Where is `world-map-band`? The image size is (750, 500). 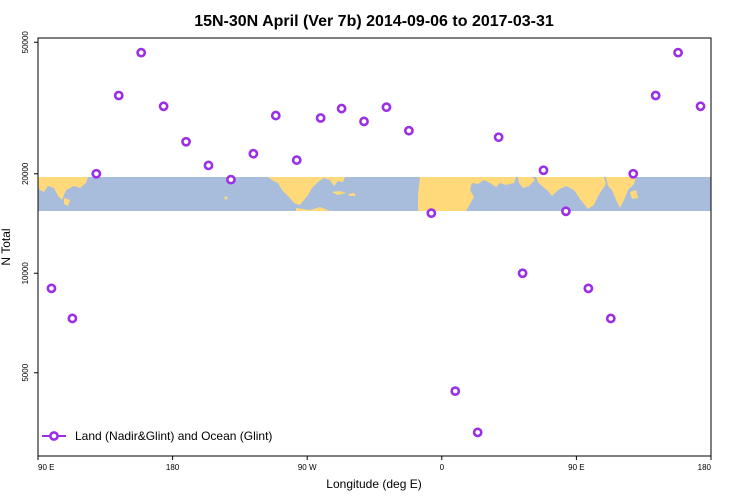 world-map-band is located at coordinates (374, 194).